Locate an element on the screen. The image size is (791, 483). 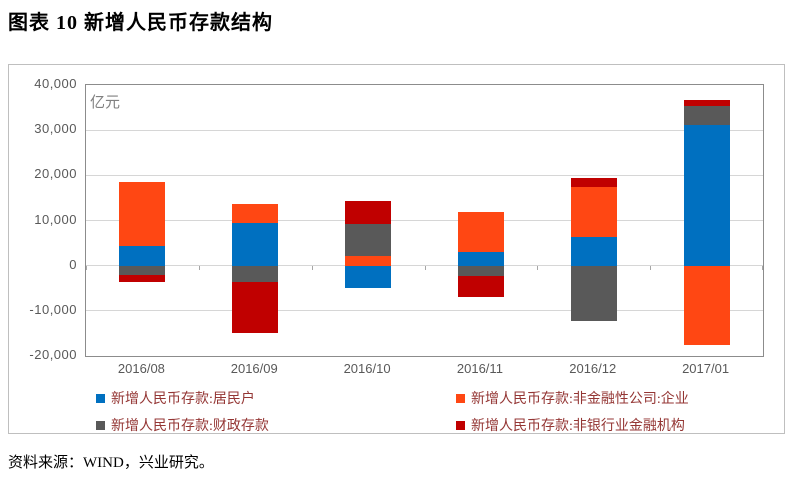
x-tick-label: 2016/12 is located at coordinates (593, 368).